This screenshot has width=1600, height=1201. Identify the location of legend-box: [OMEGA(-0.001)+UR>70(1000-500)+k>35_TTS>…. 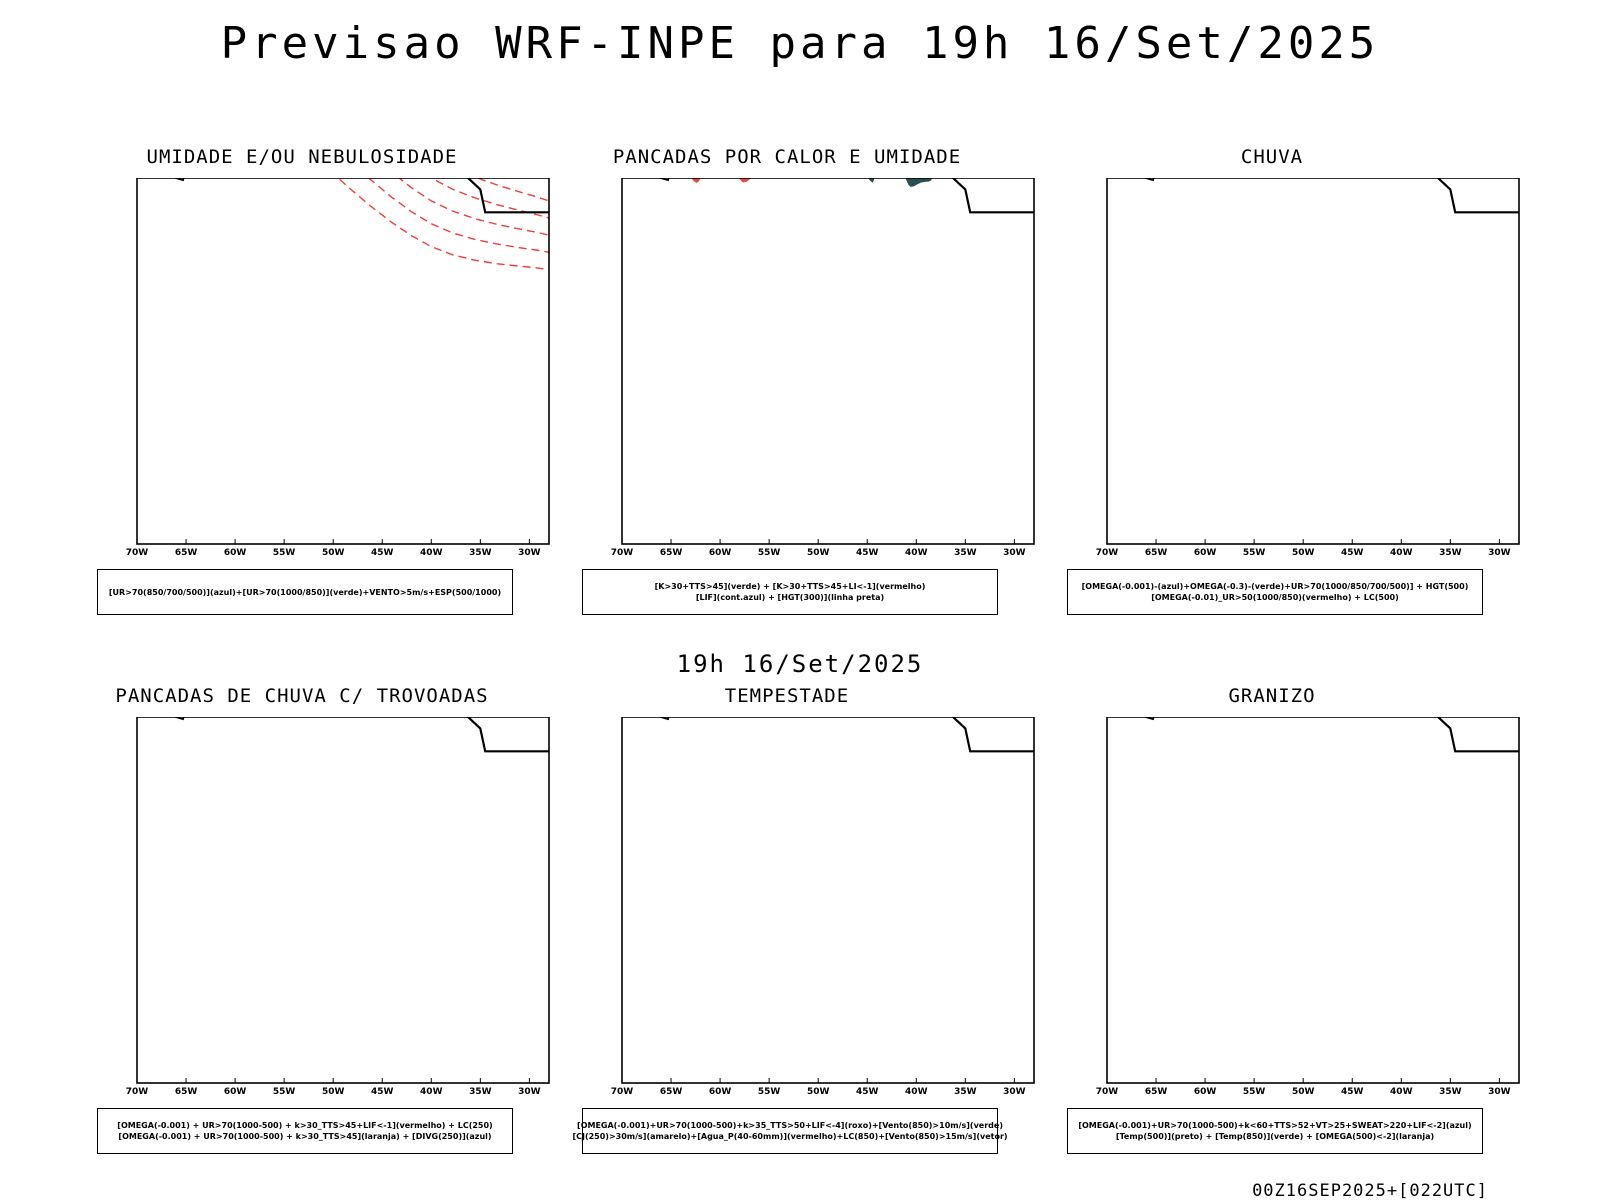
(790, 1131).